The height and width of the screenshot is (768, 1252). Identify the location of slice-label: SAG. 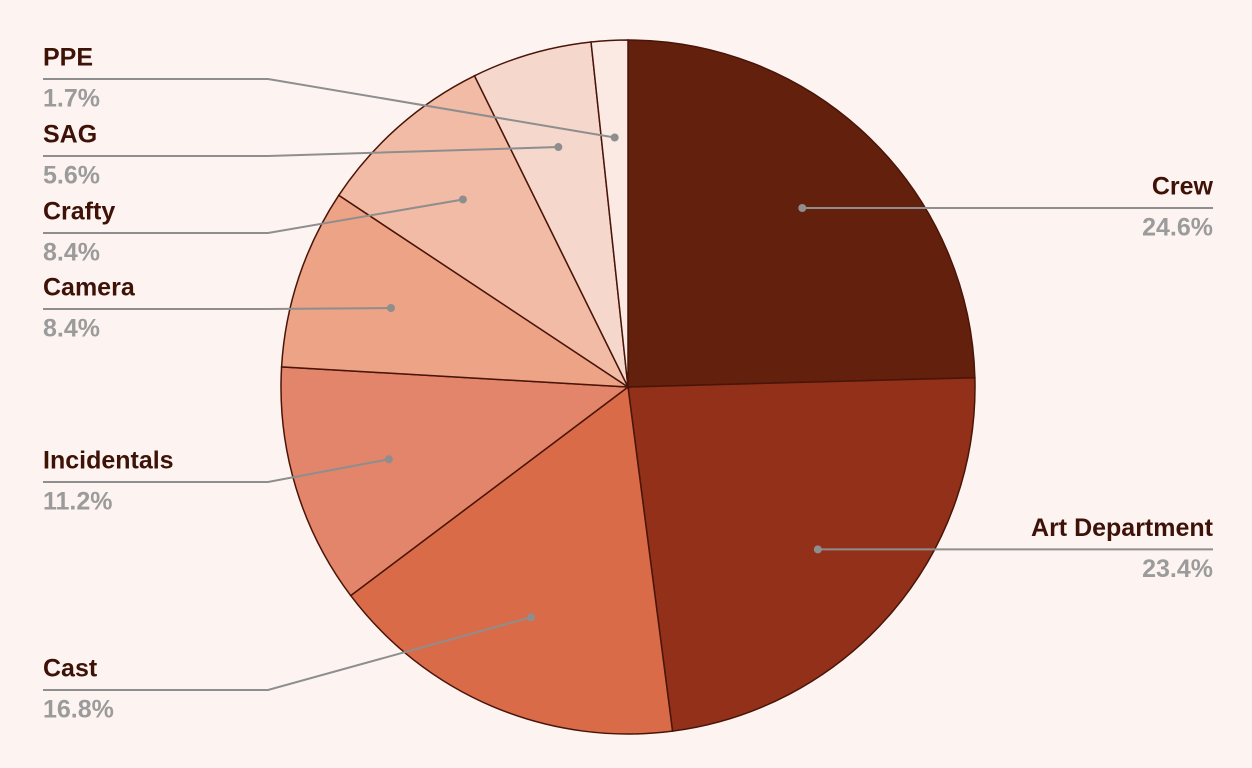
(70, 135).